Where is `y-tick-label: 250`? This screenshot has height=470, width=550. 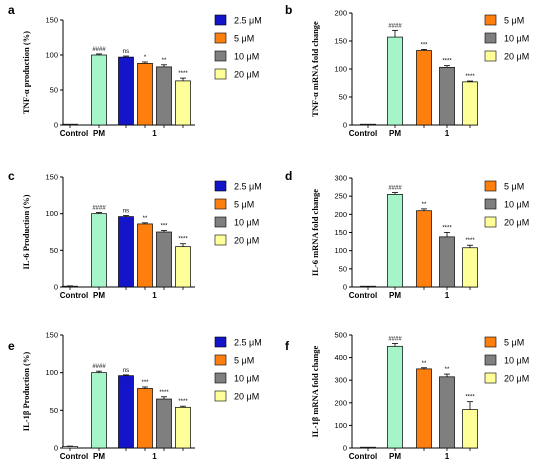
y-tick-label: 250 is located at coordinates (340, 196).